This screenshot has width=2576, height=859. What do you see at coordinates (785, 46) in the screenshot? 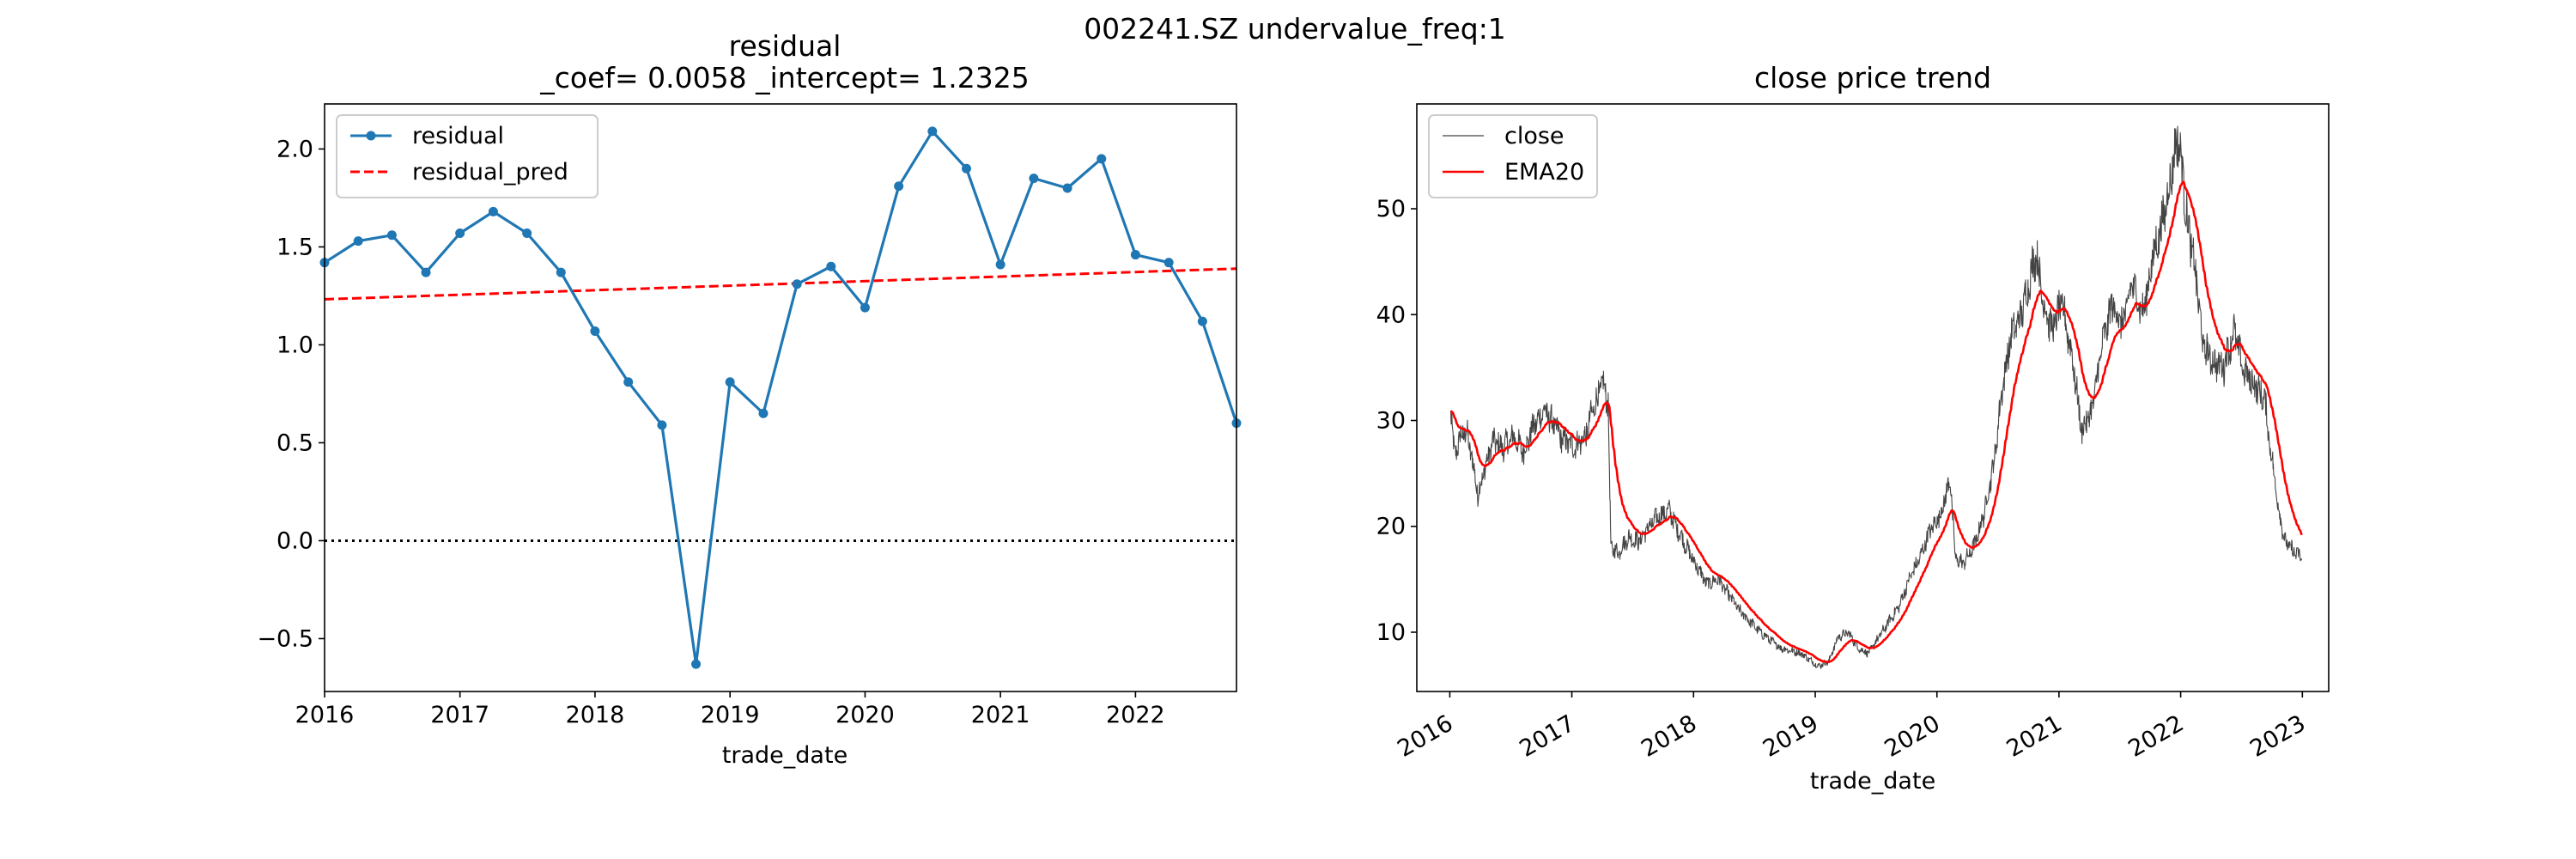
I see `residual-title-line1: residual` at bounding box center [785, 46].